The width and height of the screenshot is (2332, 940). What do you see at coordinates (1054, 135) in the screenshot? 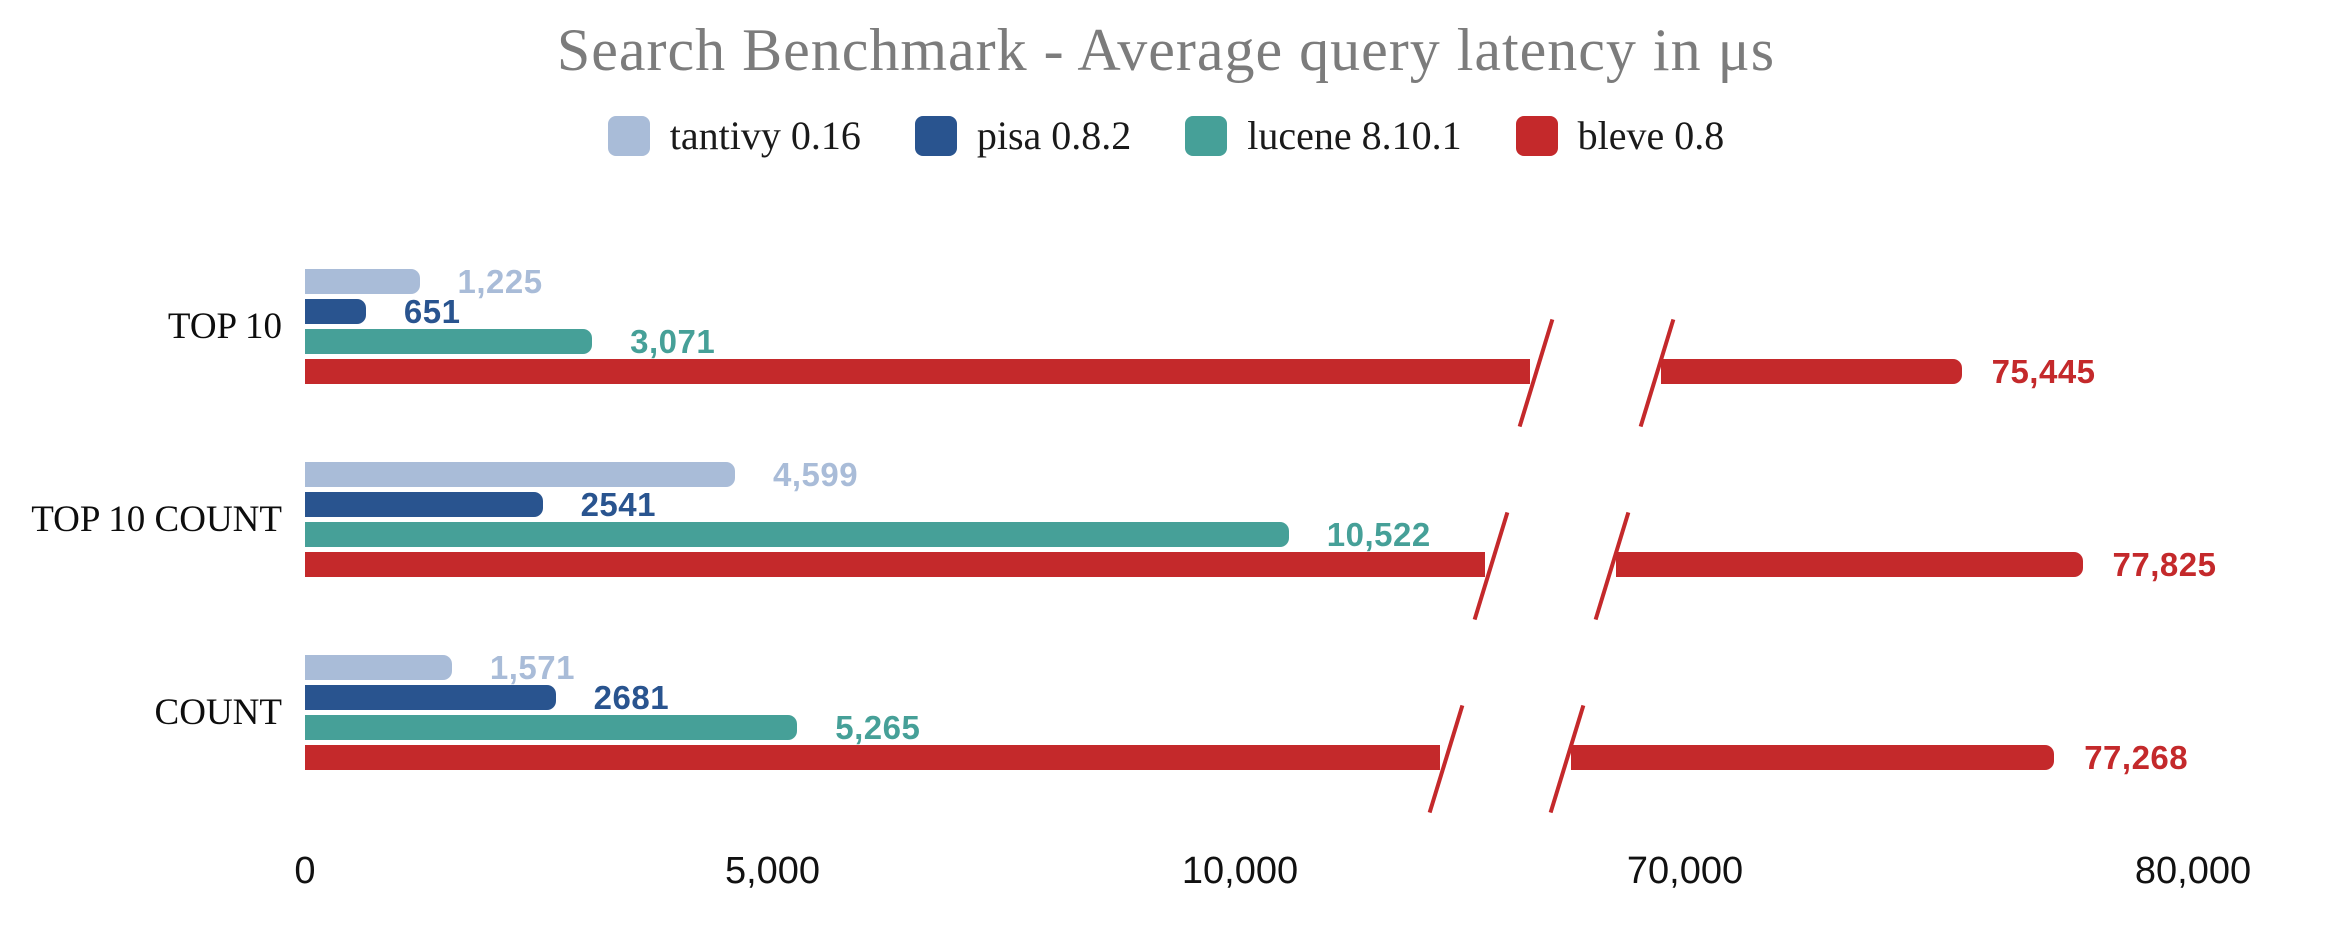
I see `legend-label: pisa 0.8.2` at bounding box center [1054, 135].